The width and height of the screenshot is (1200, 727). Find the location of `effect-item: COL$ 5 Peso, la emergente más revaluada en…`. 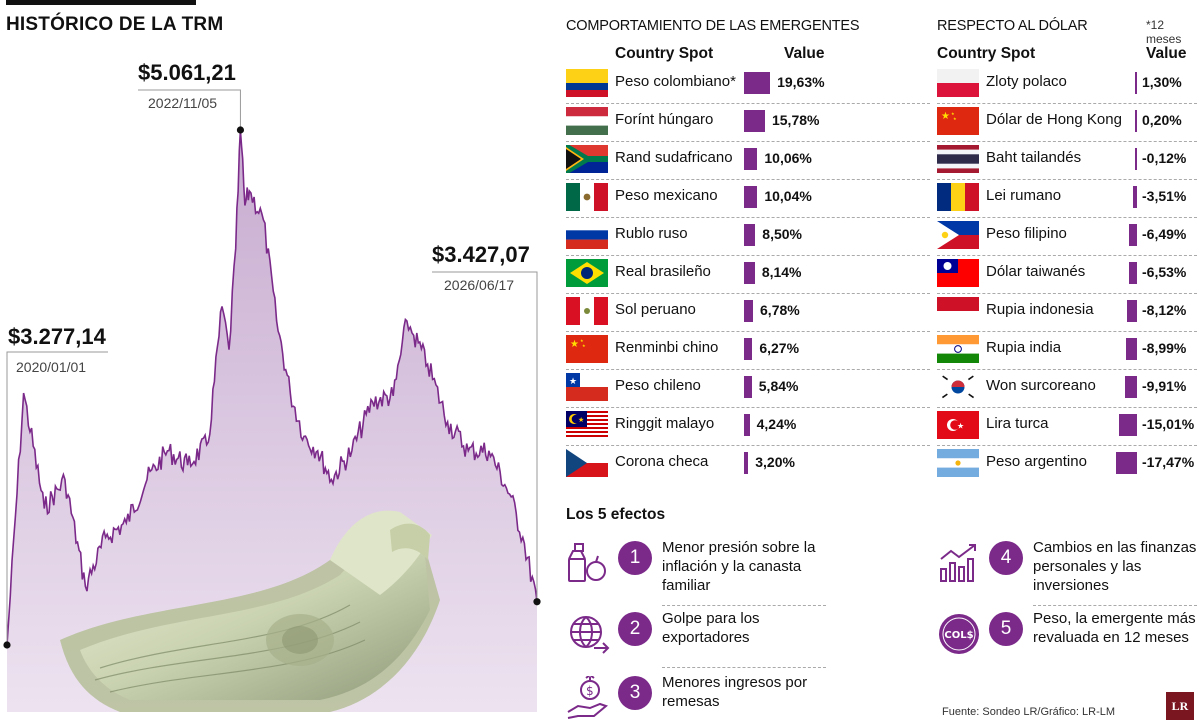

effect-item: COL$ 5 Peso, la emergente más revaluada en… is located at coordinates (1068, 642).